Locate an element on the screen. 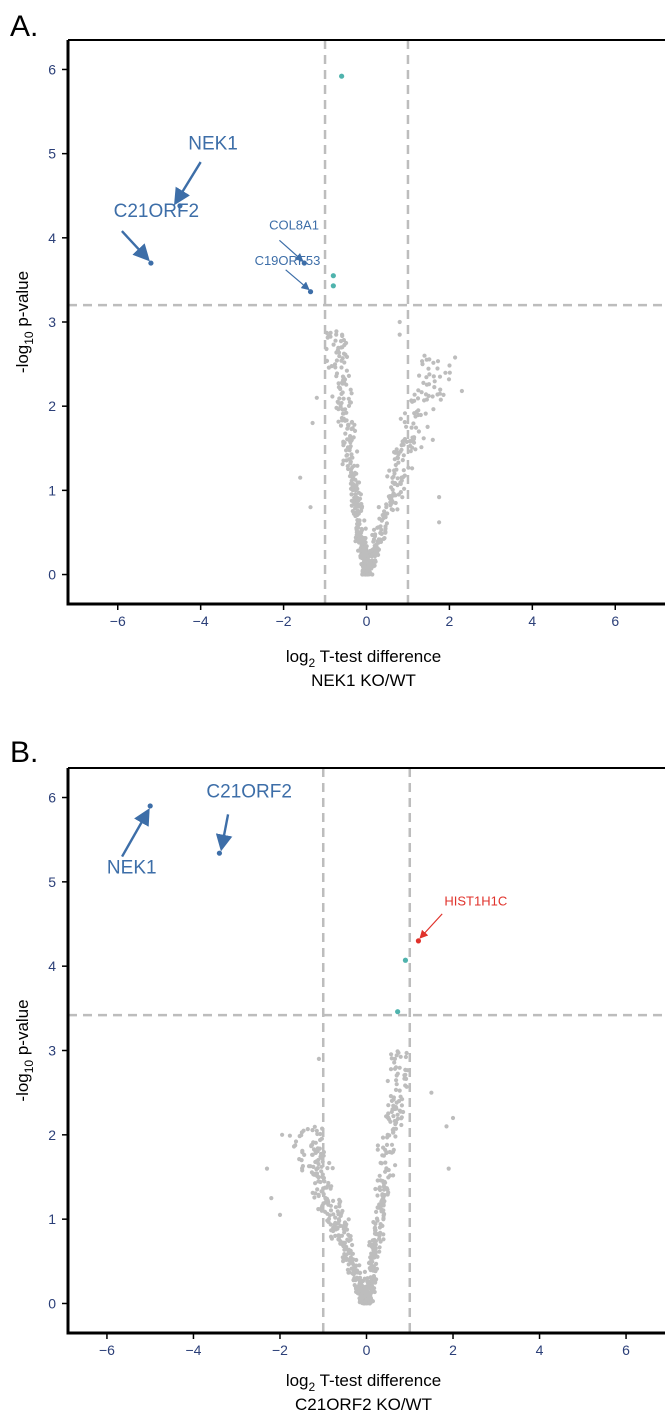 The width and height of the screenshot is (665, 1418). x-tick-label: −2 is located at coordinates (280, 1350).